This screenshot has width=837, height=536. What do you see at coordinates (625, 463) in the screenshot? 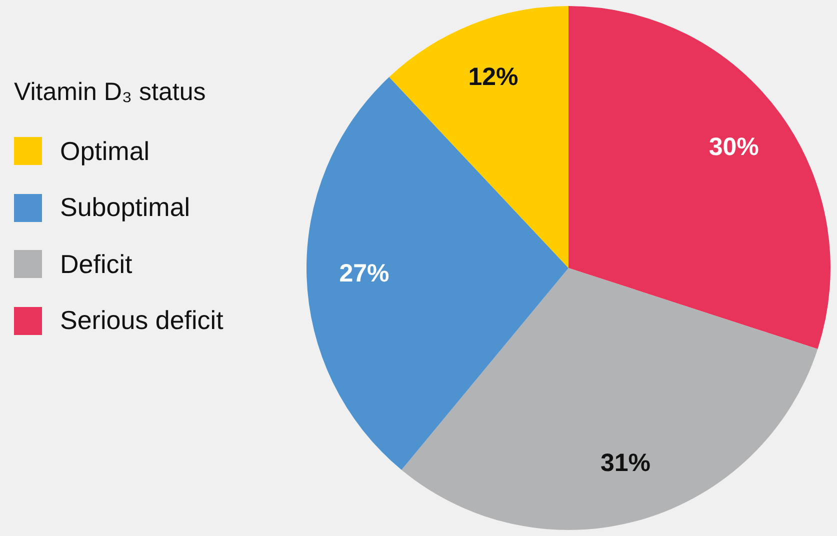
I see `data-label: 31%` at bounding box center [625, 463].